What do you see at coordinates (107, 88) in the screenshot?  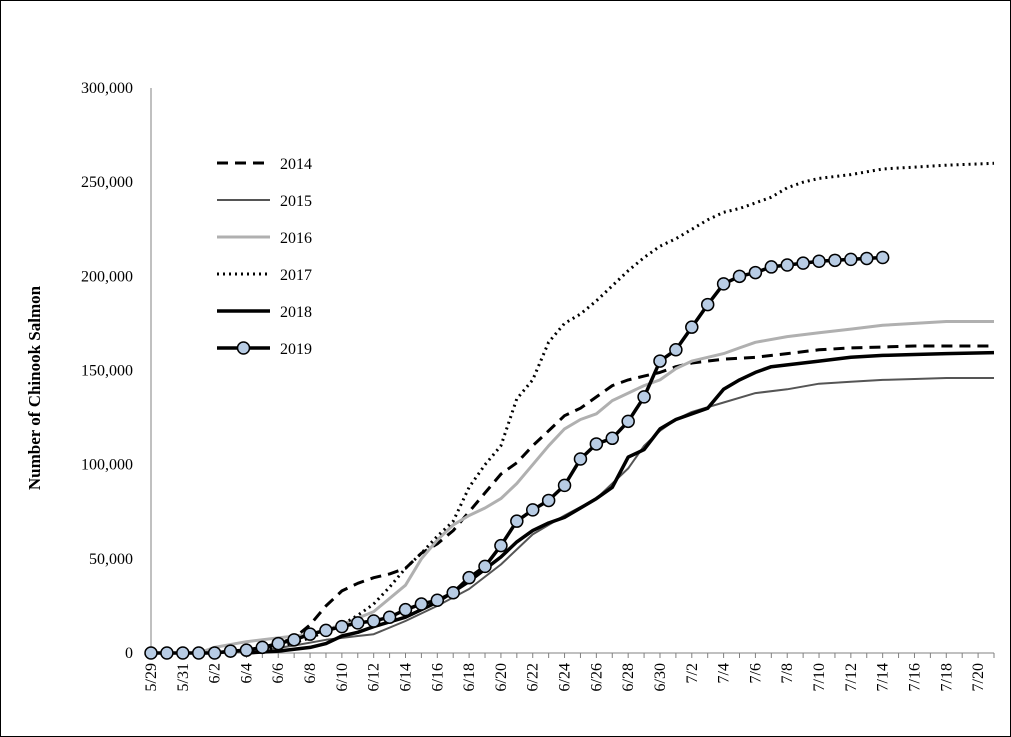 I see `y-tick-label: 300,000` at bounding box center [107, 88].